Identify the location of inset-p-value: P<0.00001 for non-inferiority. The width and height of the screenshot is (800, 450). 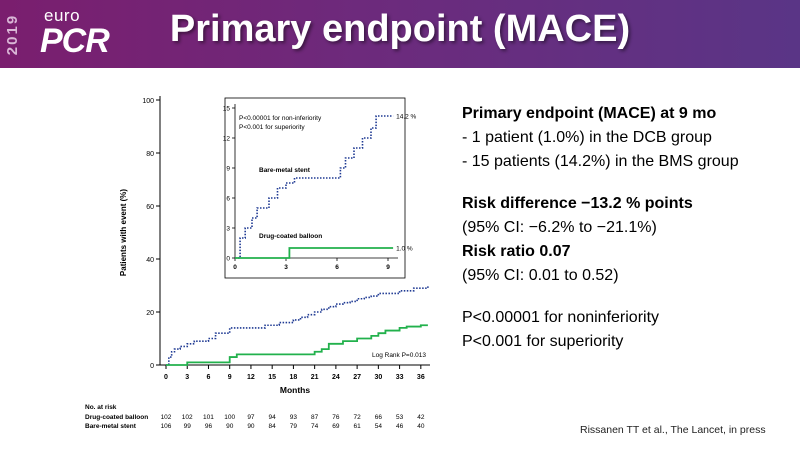
(280, 118).